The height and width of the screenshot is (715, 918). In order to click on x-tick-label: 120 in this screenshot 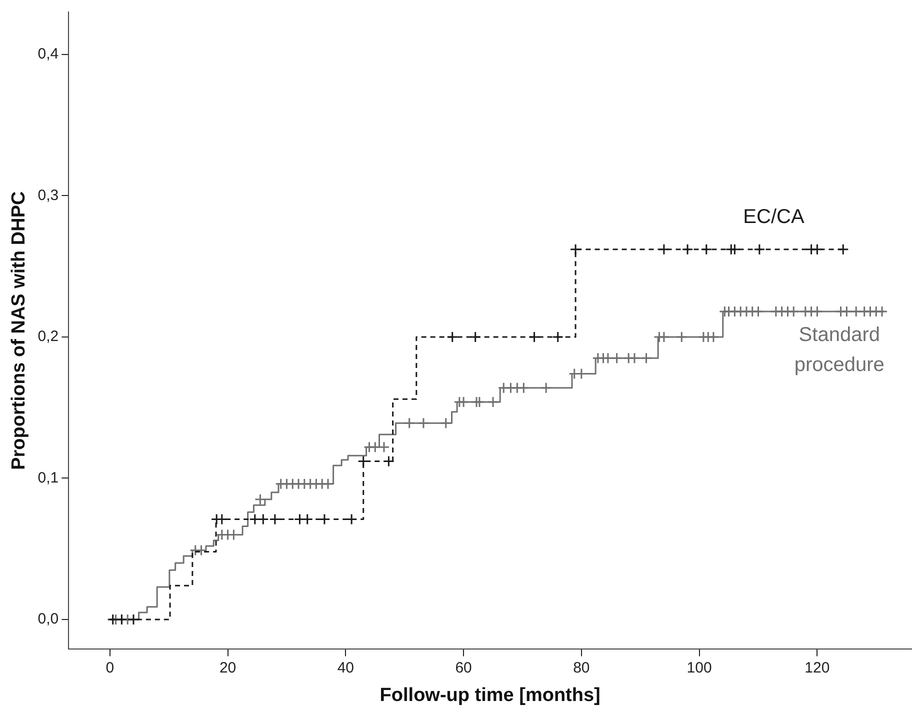, I will do `click(817, 667)`.